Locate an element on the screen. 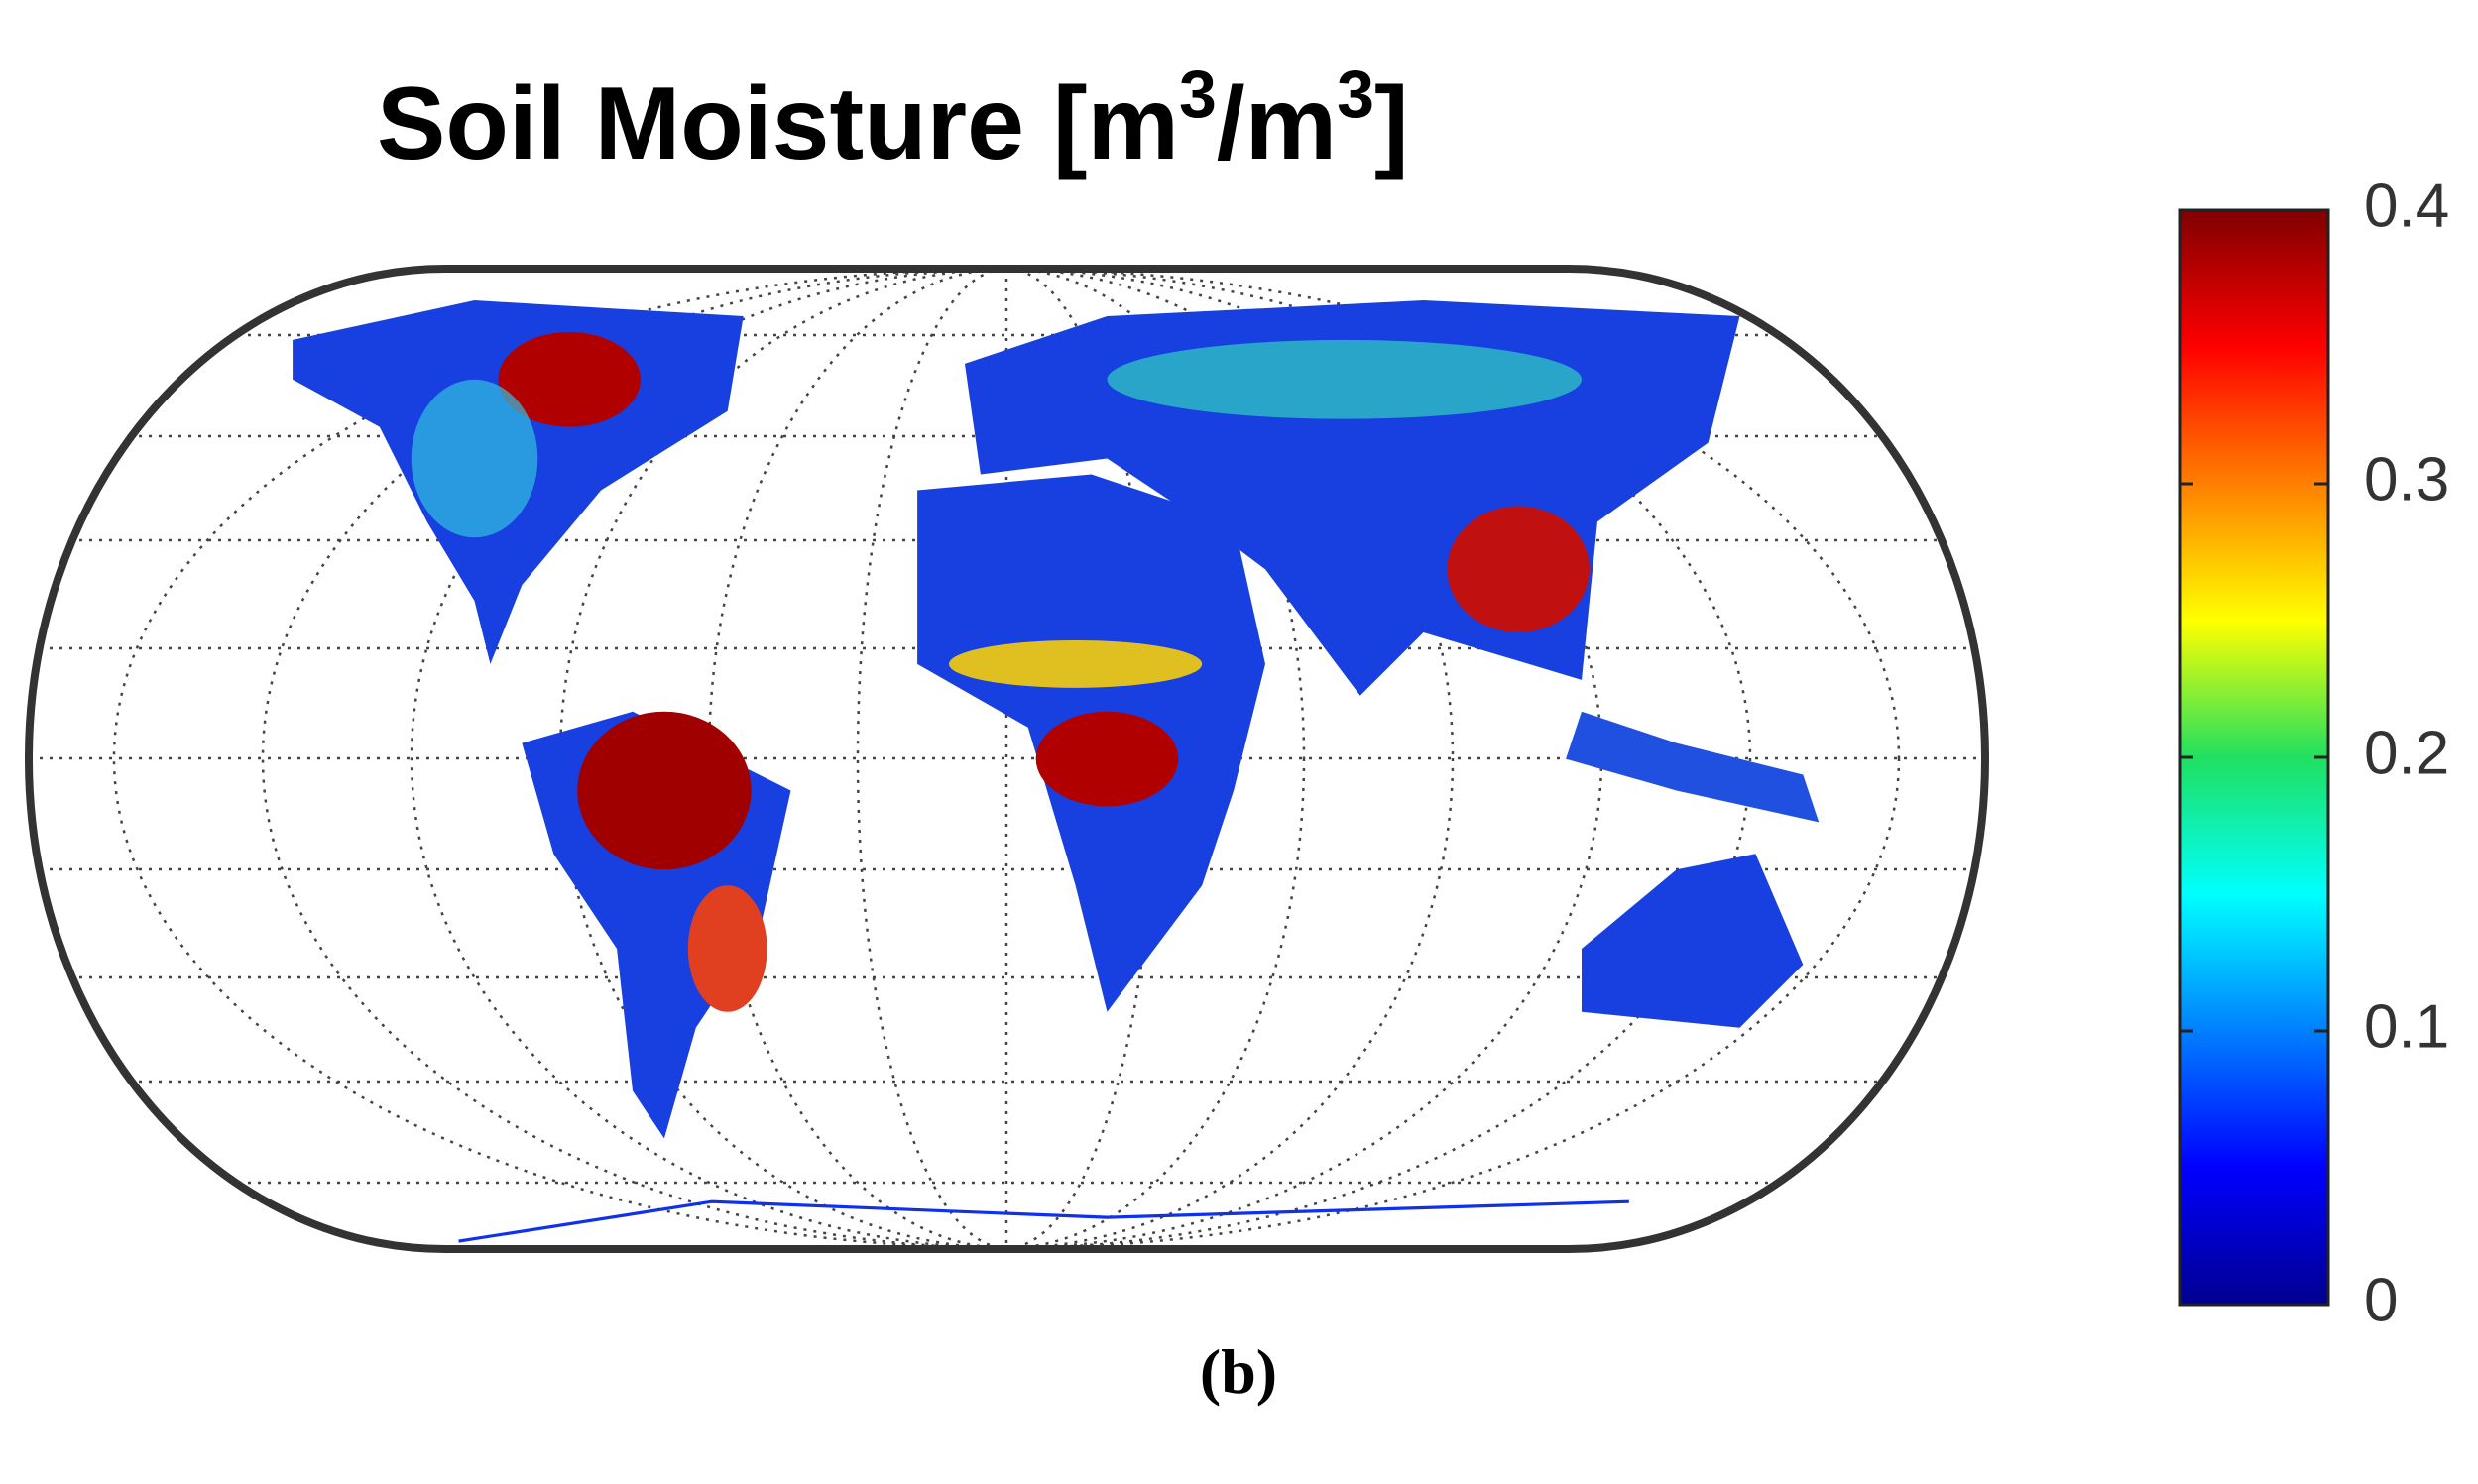  colorbar-tick-label: 0.1 is located at coordinates (2406, 1026).